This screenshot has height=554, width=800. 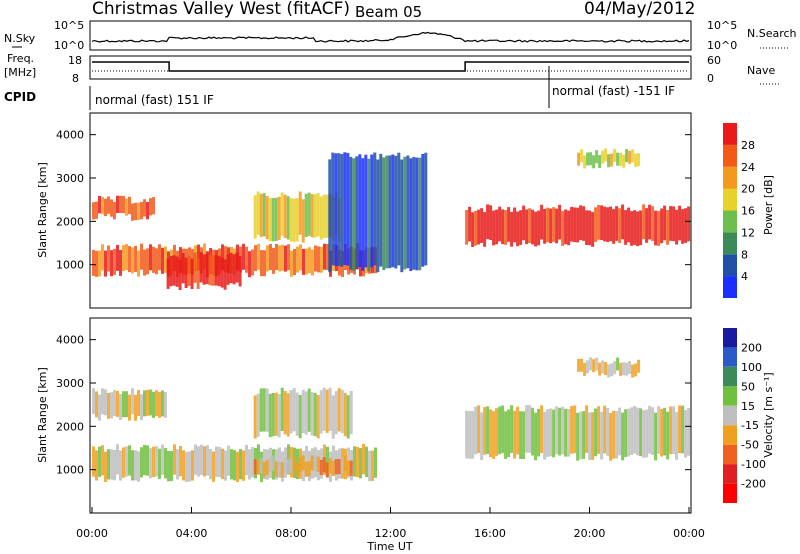 What do you see at coordinates (69, 45) in the screenshot?
I see `noise-tick-left-bottom: 10^0` at bounding box center [69, 45].